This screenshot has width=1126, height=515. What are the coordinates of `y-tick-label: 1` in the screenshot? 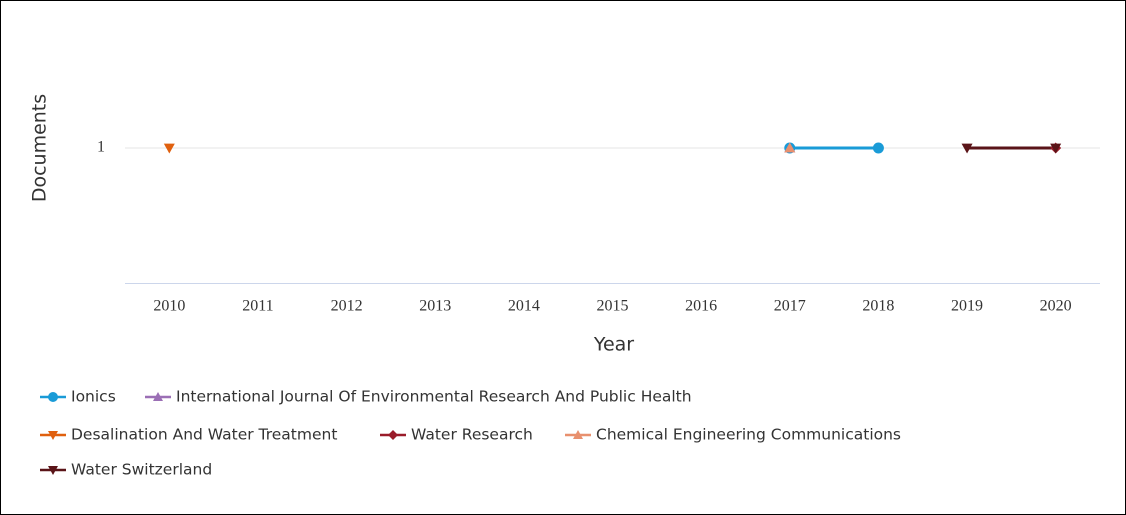 It's located at (101, 147).